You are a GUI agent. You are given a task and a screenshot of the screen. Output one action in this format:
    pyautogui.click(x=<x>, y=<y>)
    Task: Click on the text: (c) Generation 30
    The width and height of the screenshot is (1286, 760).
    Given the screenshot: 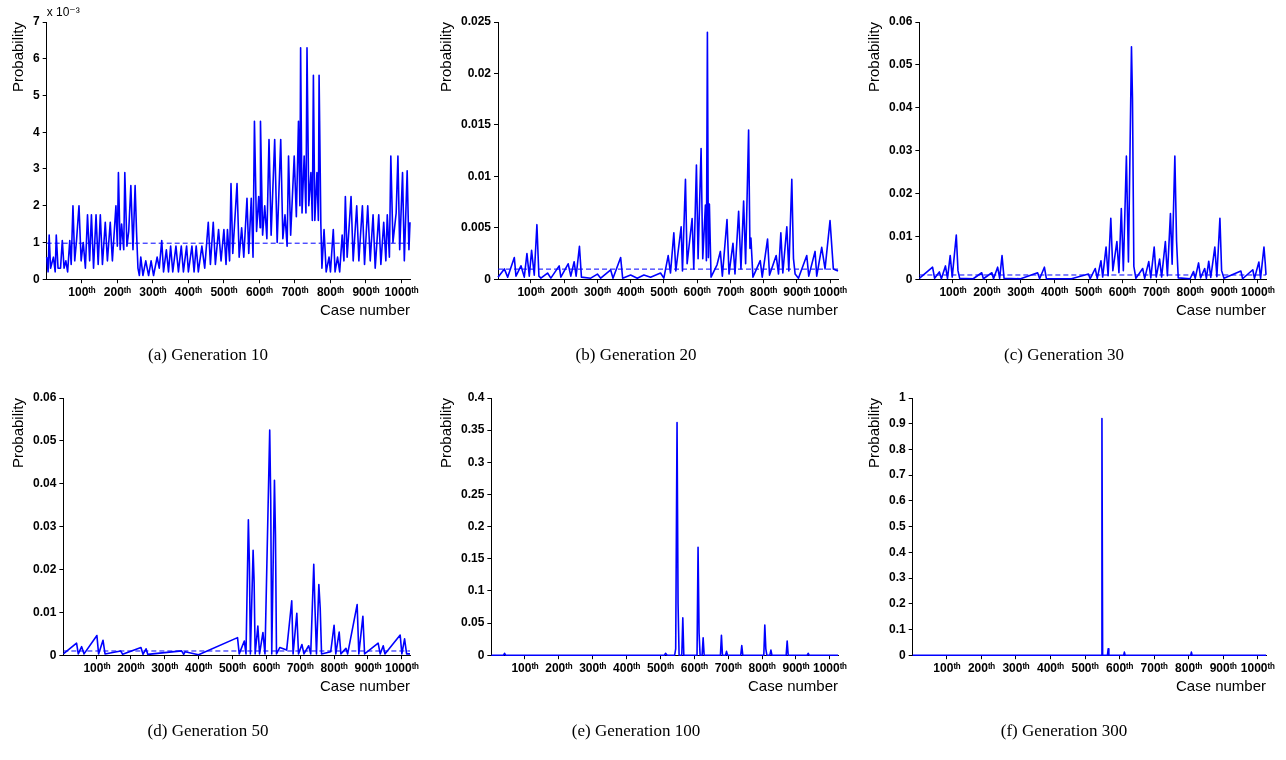 What is the action you would take?
    pyautogui.click(x=1064, y=355)
    